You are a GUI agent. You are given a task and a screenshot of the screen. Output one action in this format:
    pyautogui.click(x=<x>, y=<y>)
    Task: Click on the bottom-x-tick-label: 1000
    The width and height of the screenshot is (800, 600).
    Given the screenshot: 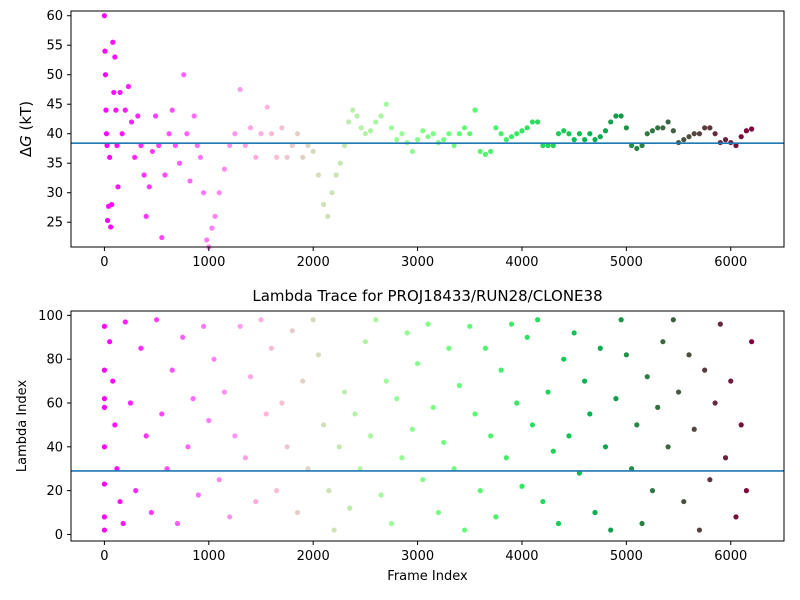 What is the action you would take?
    pyautogui.click(x=208, y=556)
    